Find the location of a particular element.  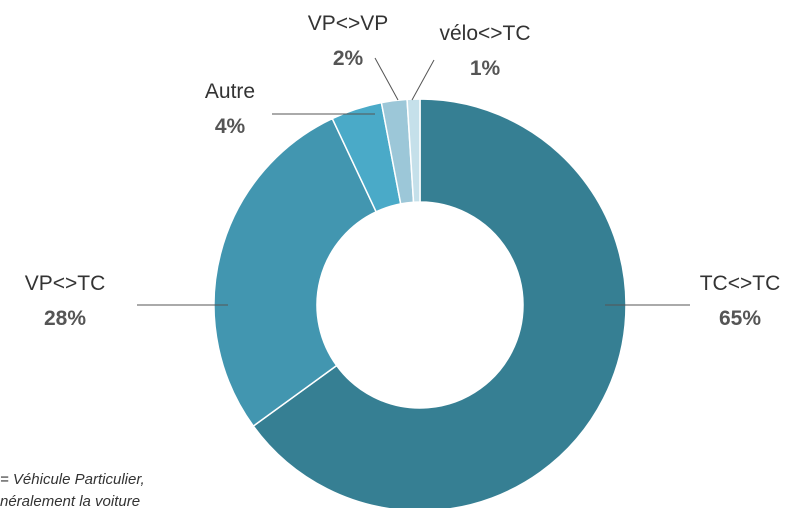

value-label: 28% is located at coordinates (65, 318).